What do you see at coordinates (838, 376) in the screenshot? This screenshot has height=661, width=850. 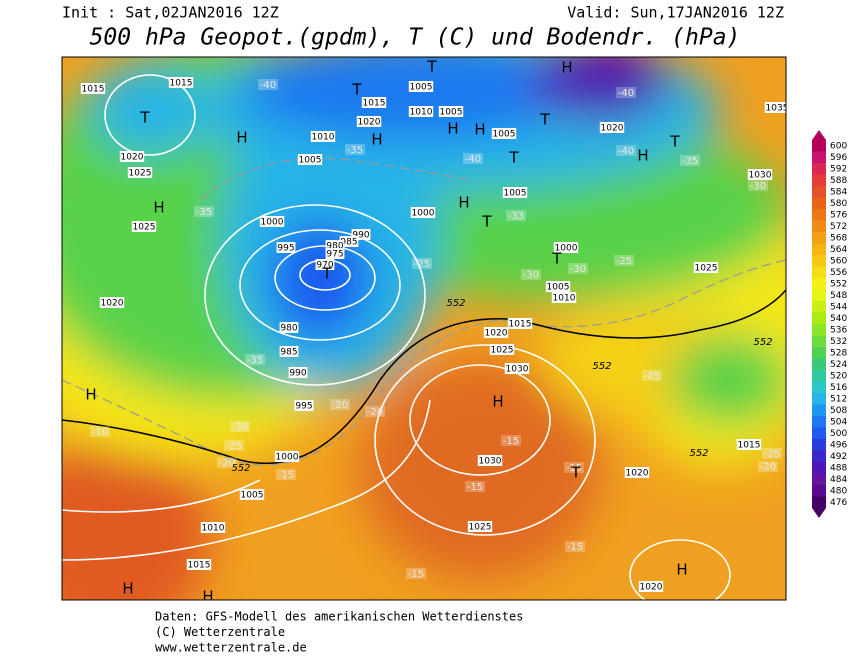 I see `legend-label: 520` at bounding box center [838, 376].